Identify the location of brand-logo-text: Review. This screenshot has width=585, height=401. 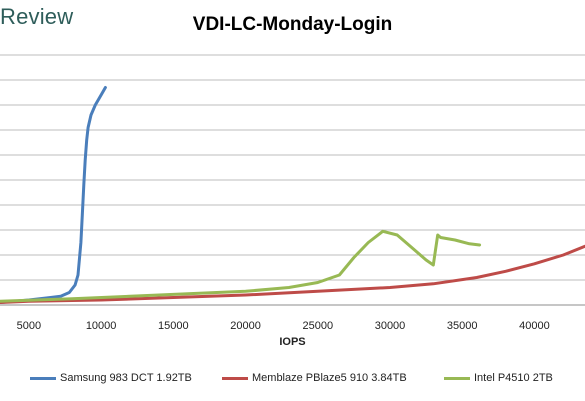
(37, 16).